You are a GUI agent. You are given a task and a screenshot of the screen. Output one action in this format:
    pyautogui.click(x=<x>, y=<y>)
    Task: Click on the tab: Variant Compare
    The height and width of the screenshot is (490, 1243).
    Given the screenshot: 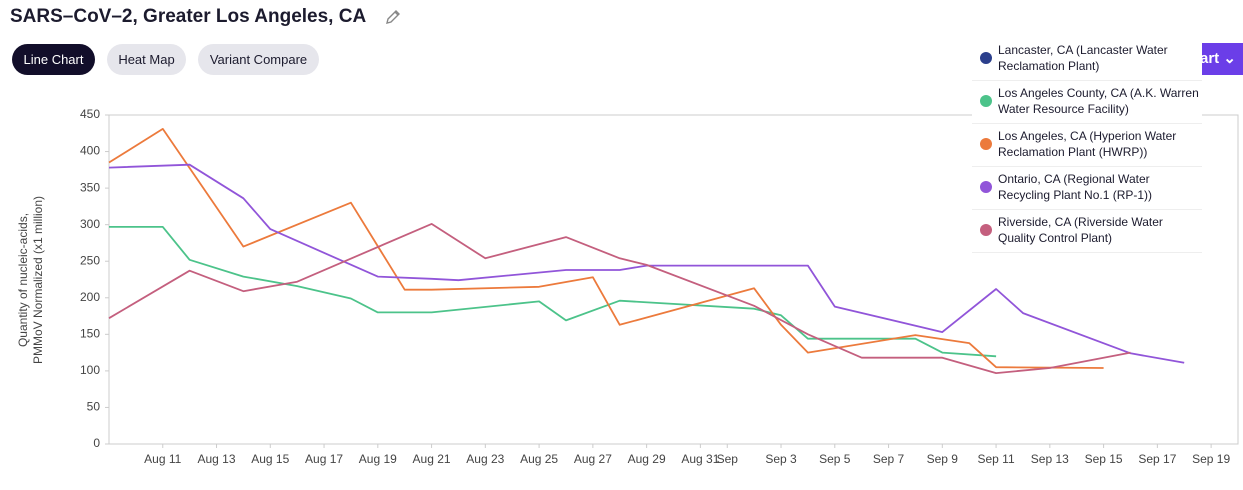 What is the action you would take?
    pyautogui.click(x=258, y=59)
    